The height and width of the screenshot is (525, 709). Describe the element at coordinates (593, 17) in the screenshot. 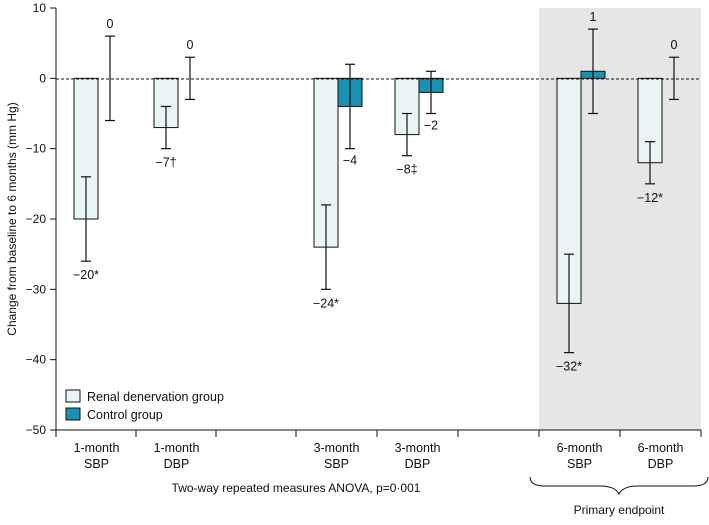

I see `data-label-control: 1` at that location.